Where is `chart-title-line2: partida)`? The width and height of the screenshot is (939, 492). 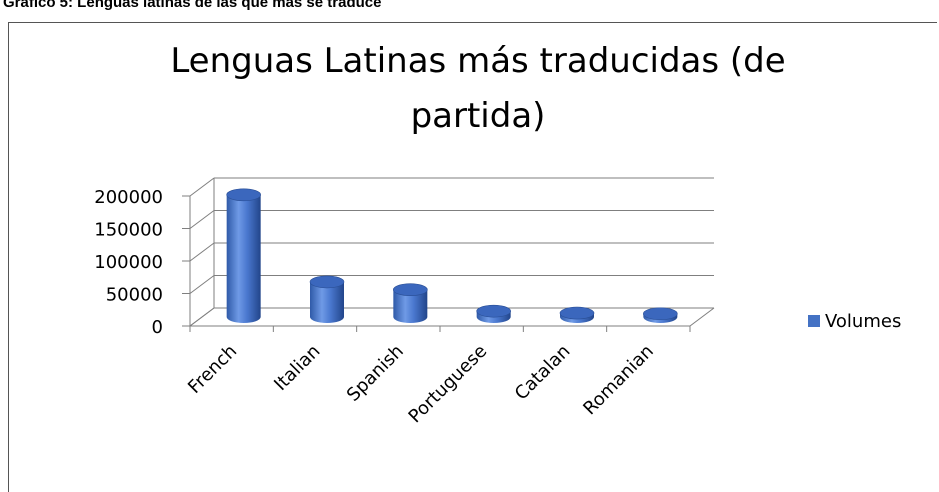
chart-title-line2: partida) is located at coordinates (478, 116).